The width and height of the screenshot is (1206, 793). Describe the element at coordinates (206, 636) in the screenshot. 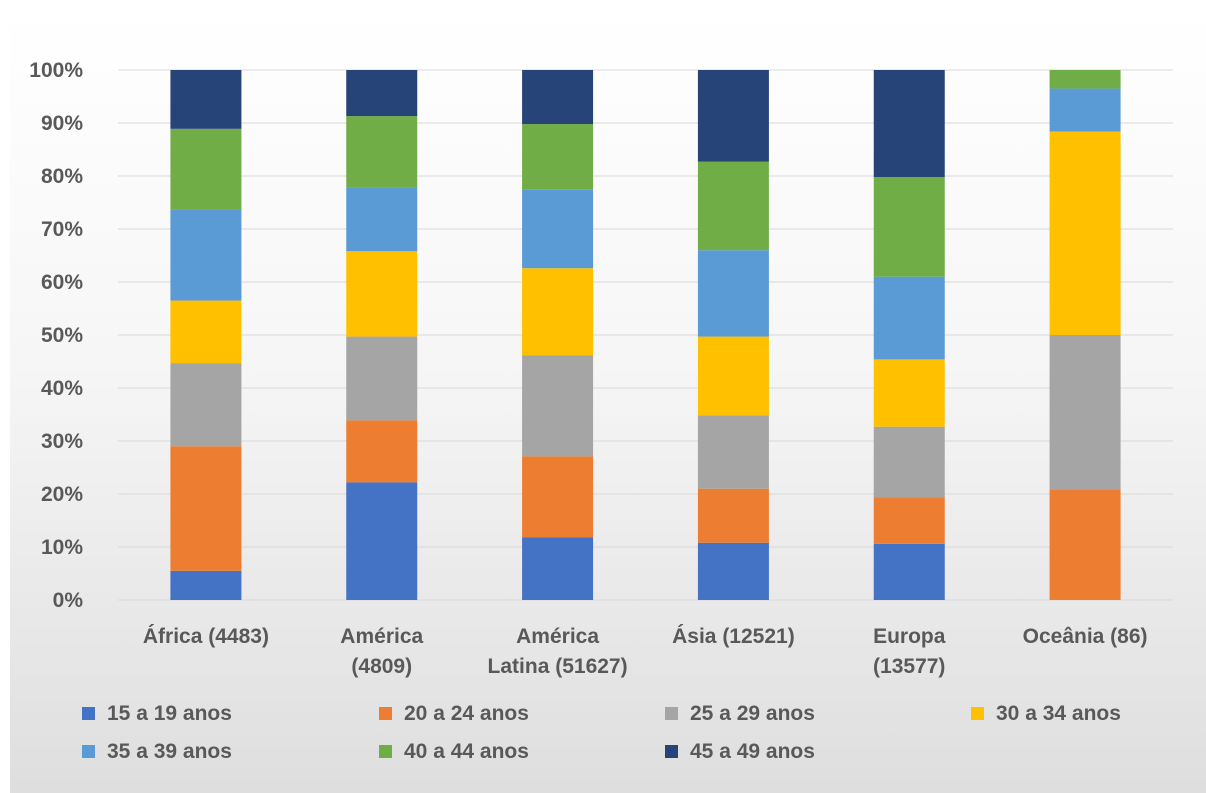

I see `x-category-label: África (4483)` at that location.